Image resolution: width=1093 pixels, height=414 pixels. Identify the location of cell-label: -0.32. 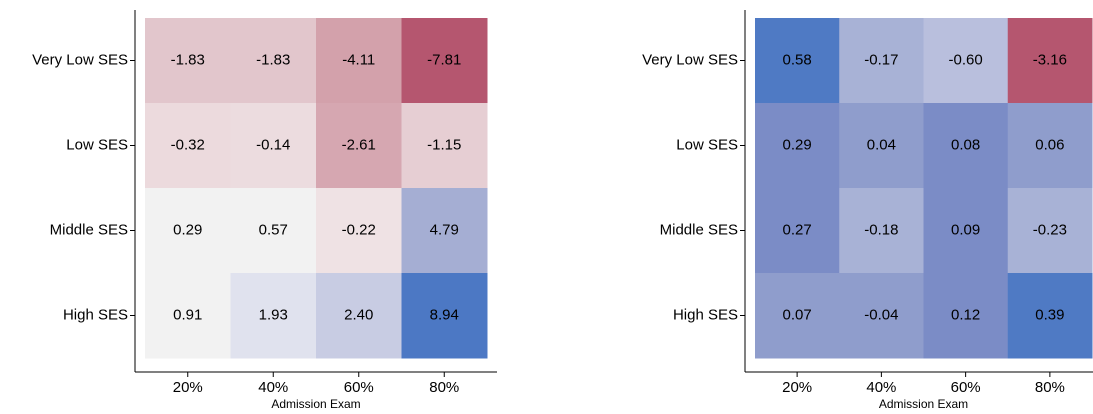
(188, 144).